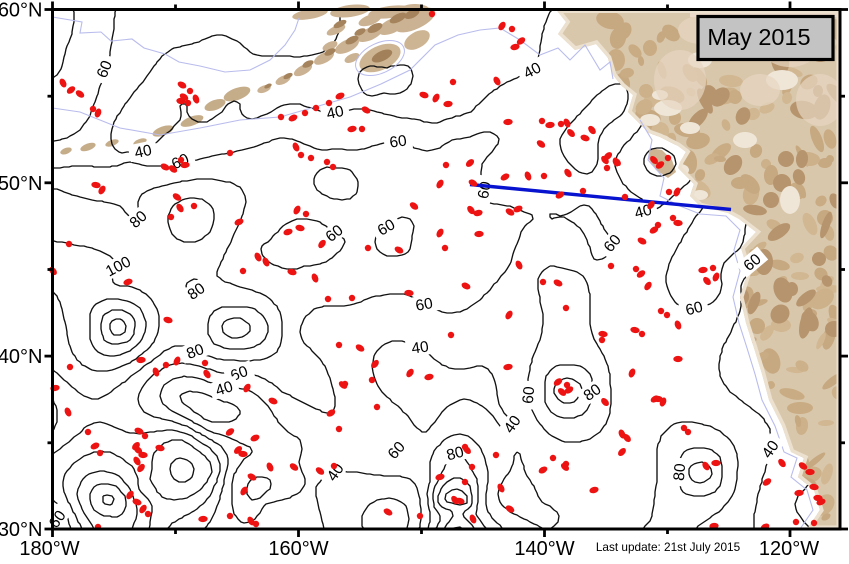 This screenshot has height=564, width=849. Describe the element at coordinates (21, 11) in the screenshot. I see `svg-text: 60°N` at that location.